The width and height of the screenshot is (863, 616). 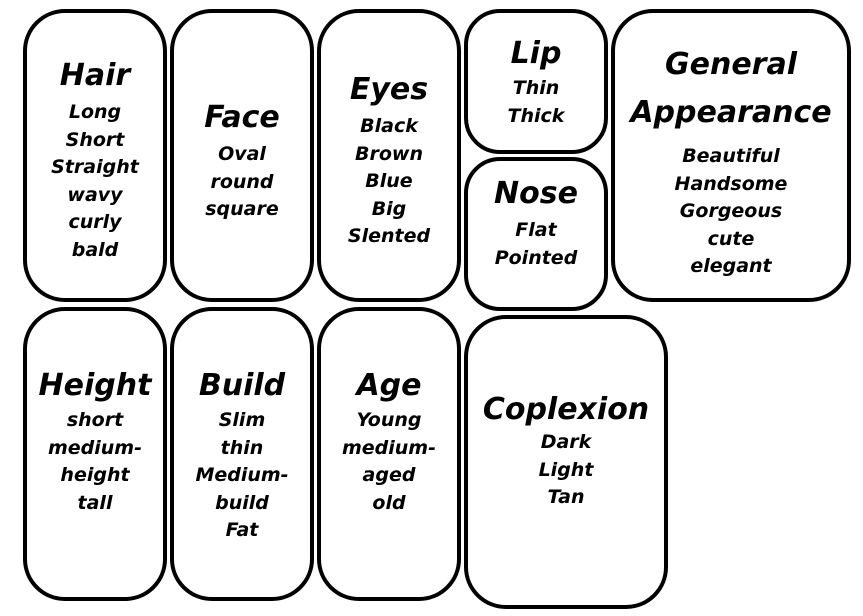 I want to click on list-item: Blue, so click(x=389, y=181).